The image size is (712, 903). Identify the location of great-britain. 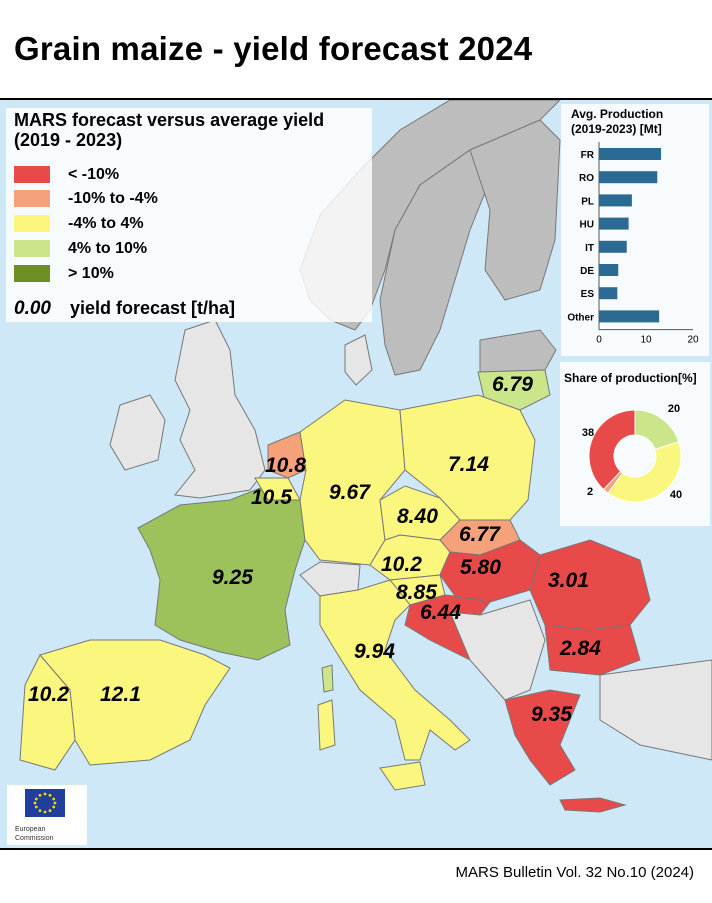
(220, 409).